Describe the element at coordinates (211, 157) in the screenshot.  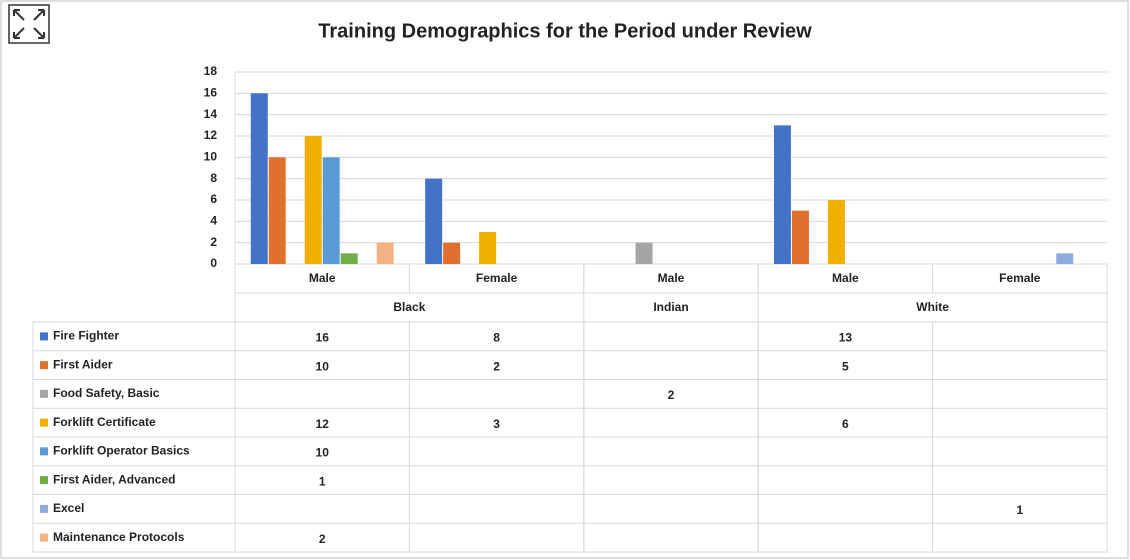
I see `y-tick-label: 10` at that location.